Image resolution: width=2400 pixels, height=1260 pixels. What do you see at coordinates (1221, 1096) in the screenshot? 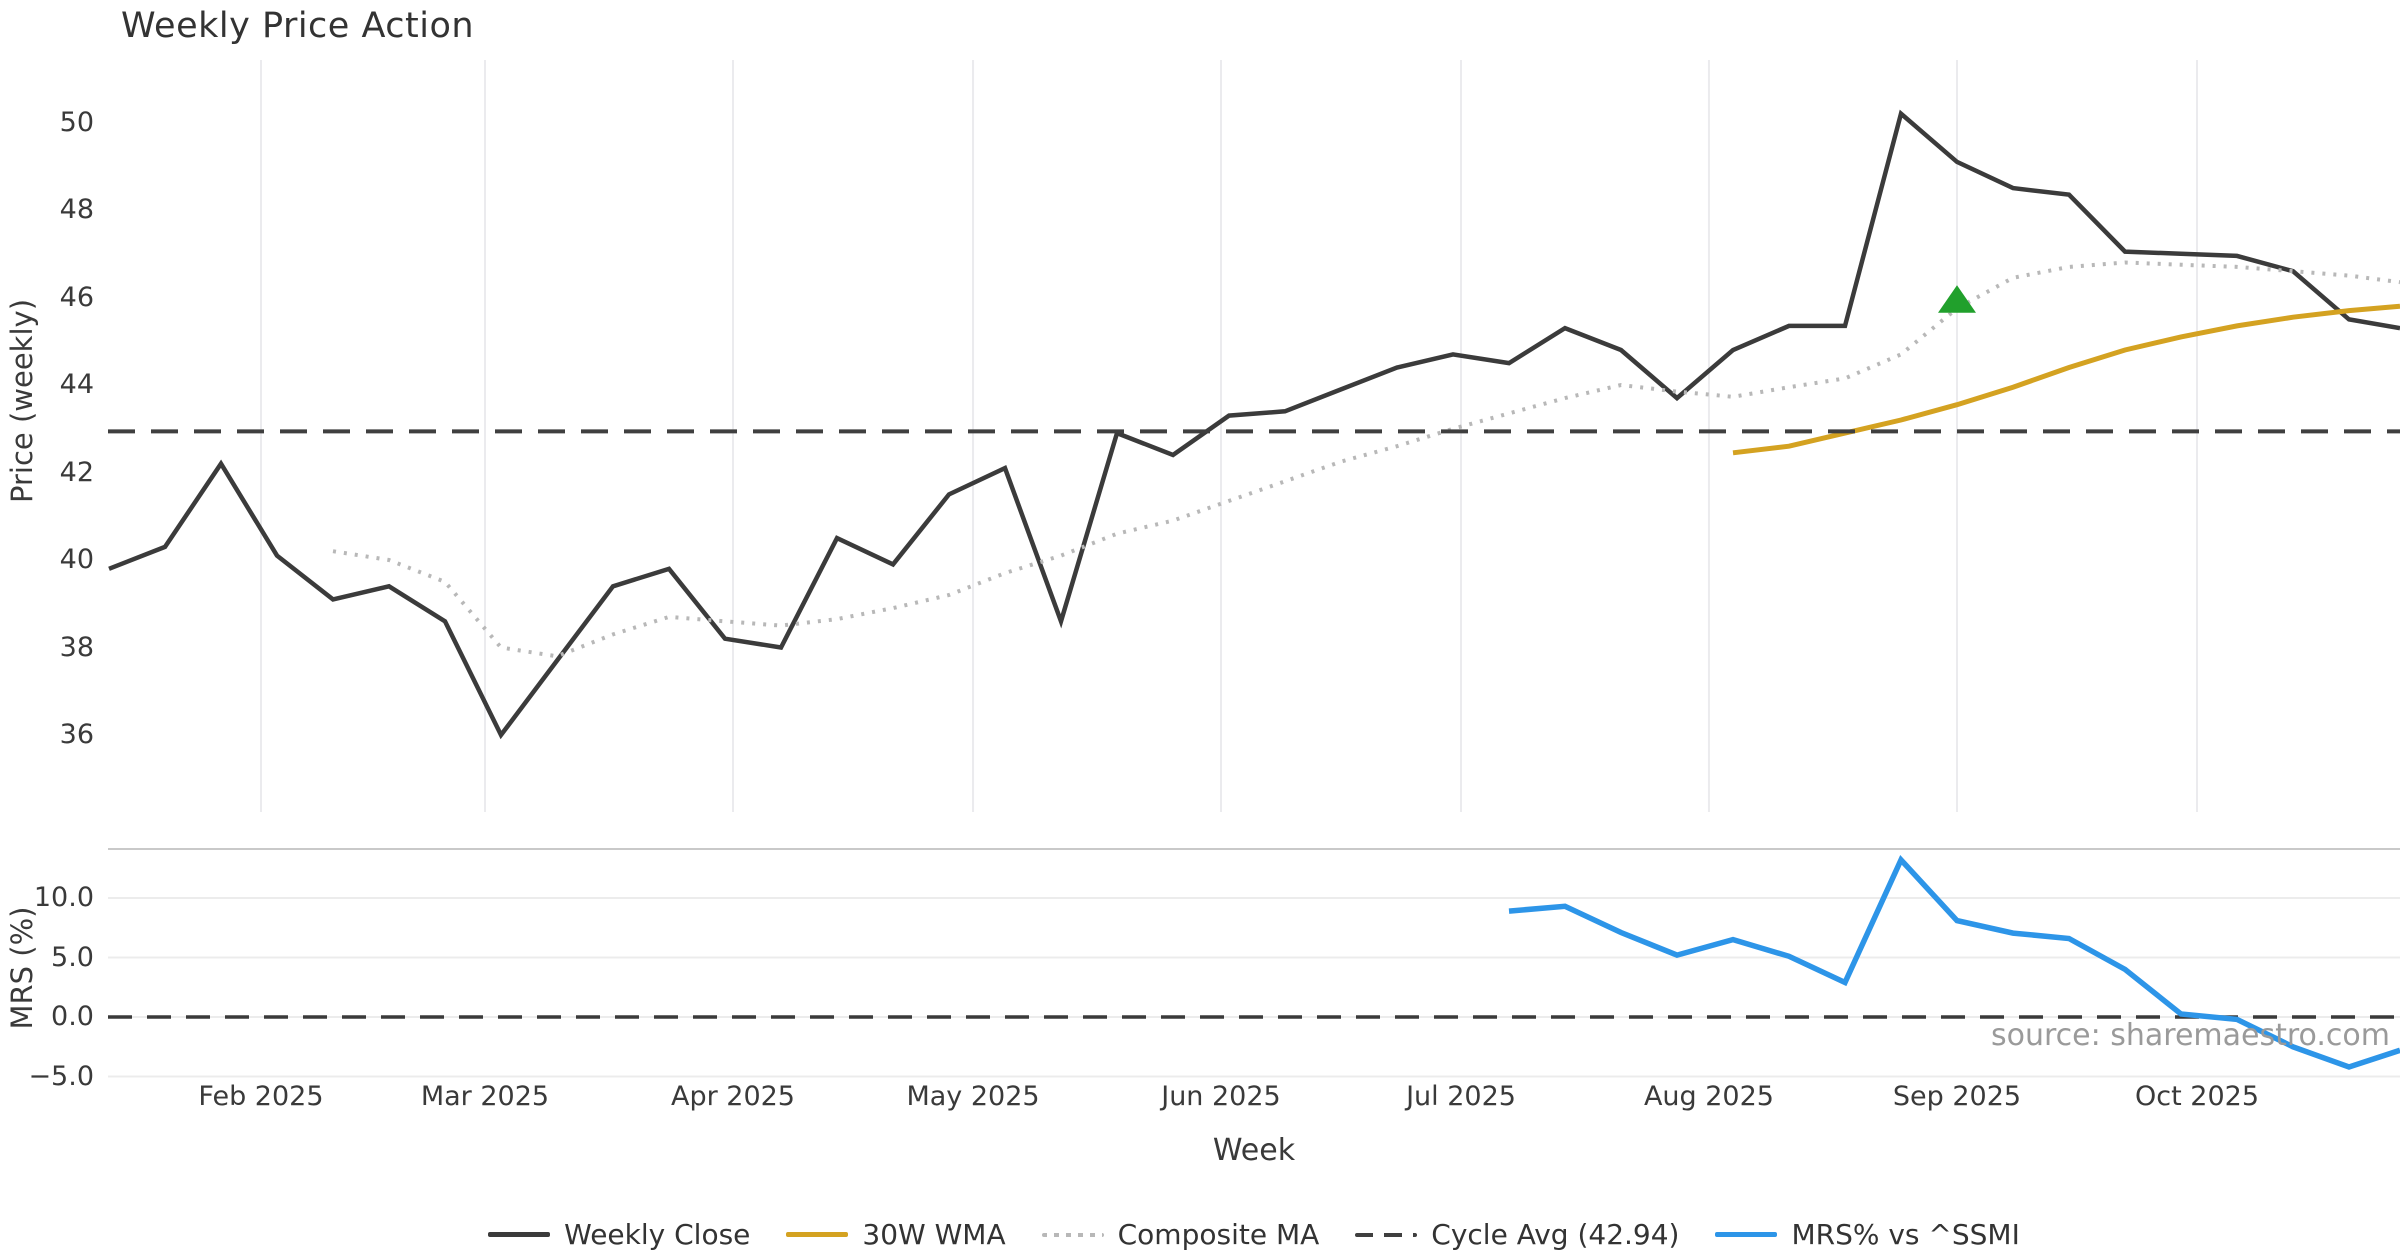
I see `month-tick-label: Jun 2025` at bounding box center [1221, 1096].